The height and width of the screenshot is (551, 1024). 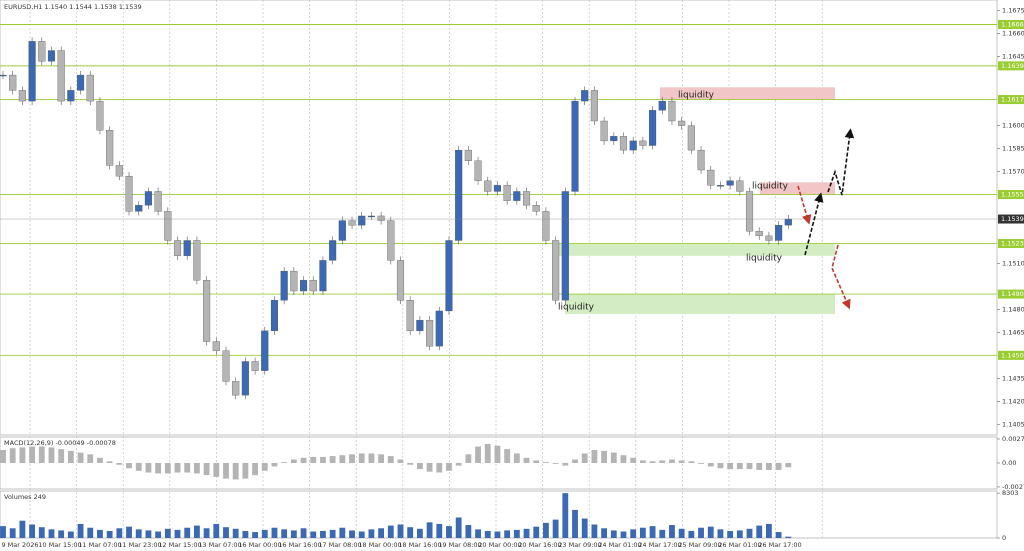 I want to click on y-tick-label: 8303, so click(x=1010, y=493).